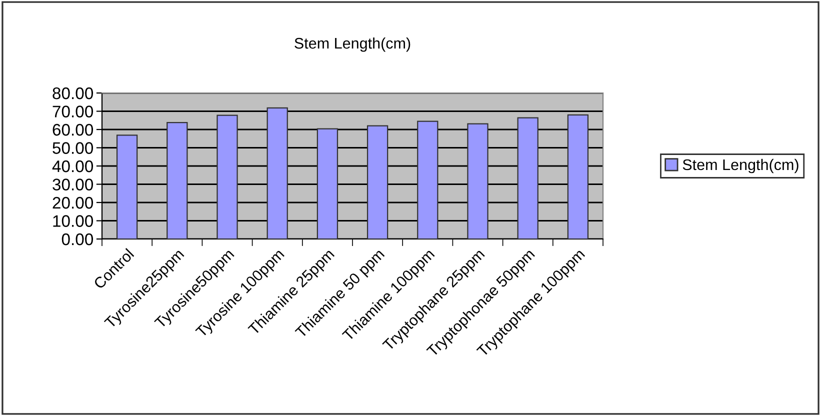 The width and height of the screenshot is (821, 416). I want to click on y-tick-label: 20.00, so click(73, 202).